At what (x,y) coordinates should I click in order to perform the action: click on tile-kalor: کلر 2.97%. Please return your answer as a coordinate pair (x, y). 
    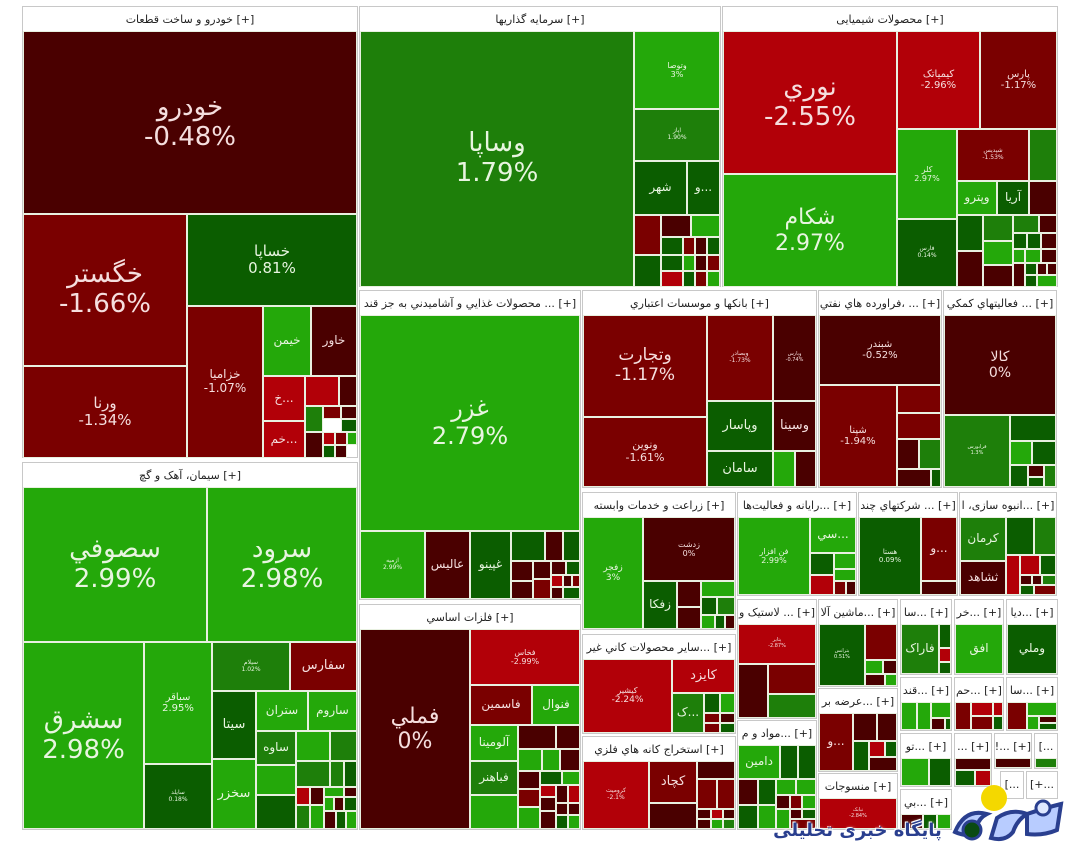
    Looking at the image, I should click on (927, 174).